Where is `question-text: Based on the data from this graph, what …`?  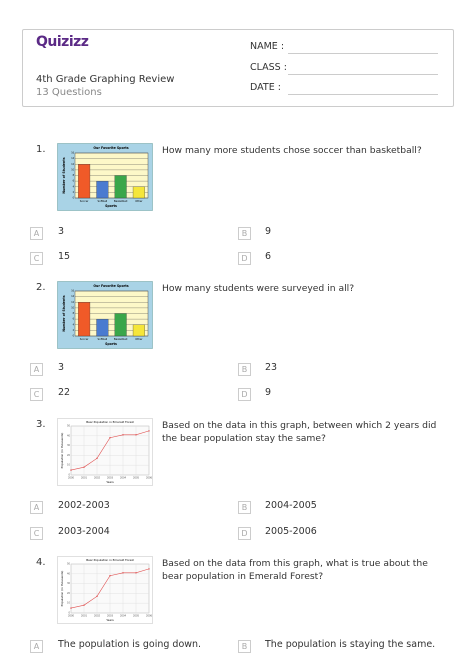 question-text: Based on the data from this graph, what … is located at coordinates (295, 570).